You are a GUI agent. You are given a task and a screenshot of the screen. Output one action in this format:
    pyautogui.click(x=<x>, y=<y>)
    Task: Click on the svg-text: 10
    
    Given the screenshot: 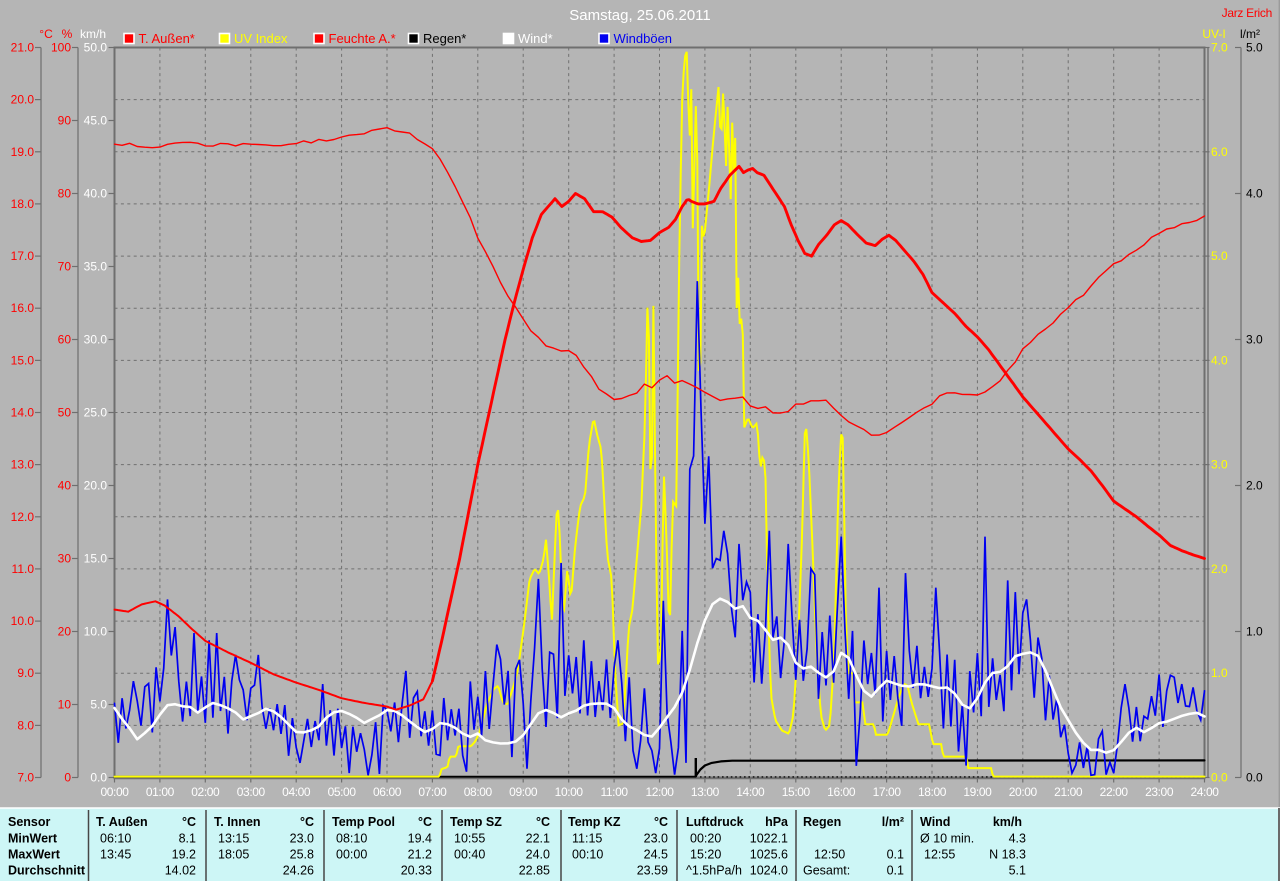 What is the action you would take?
    pyautogui.click(x=65, y=705)
    